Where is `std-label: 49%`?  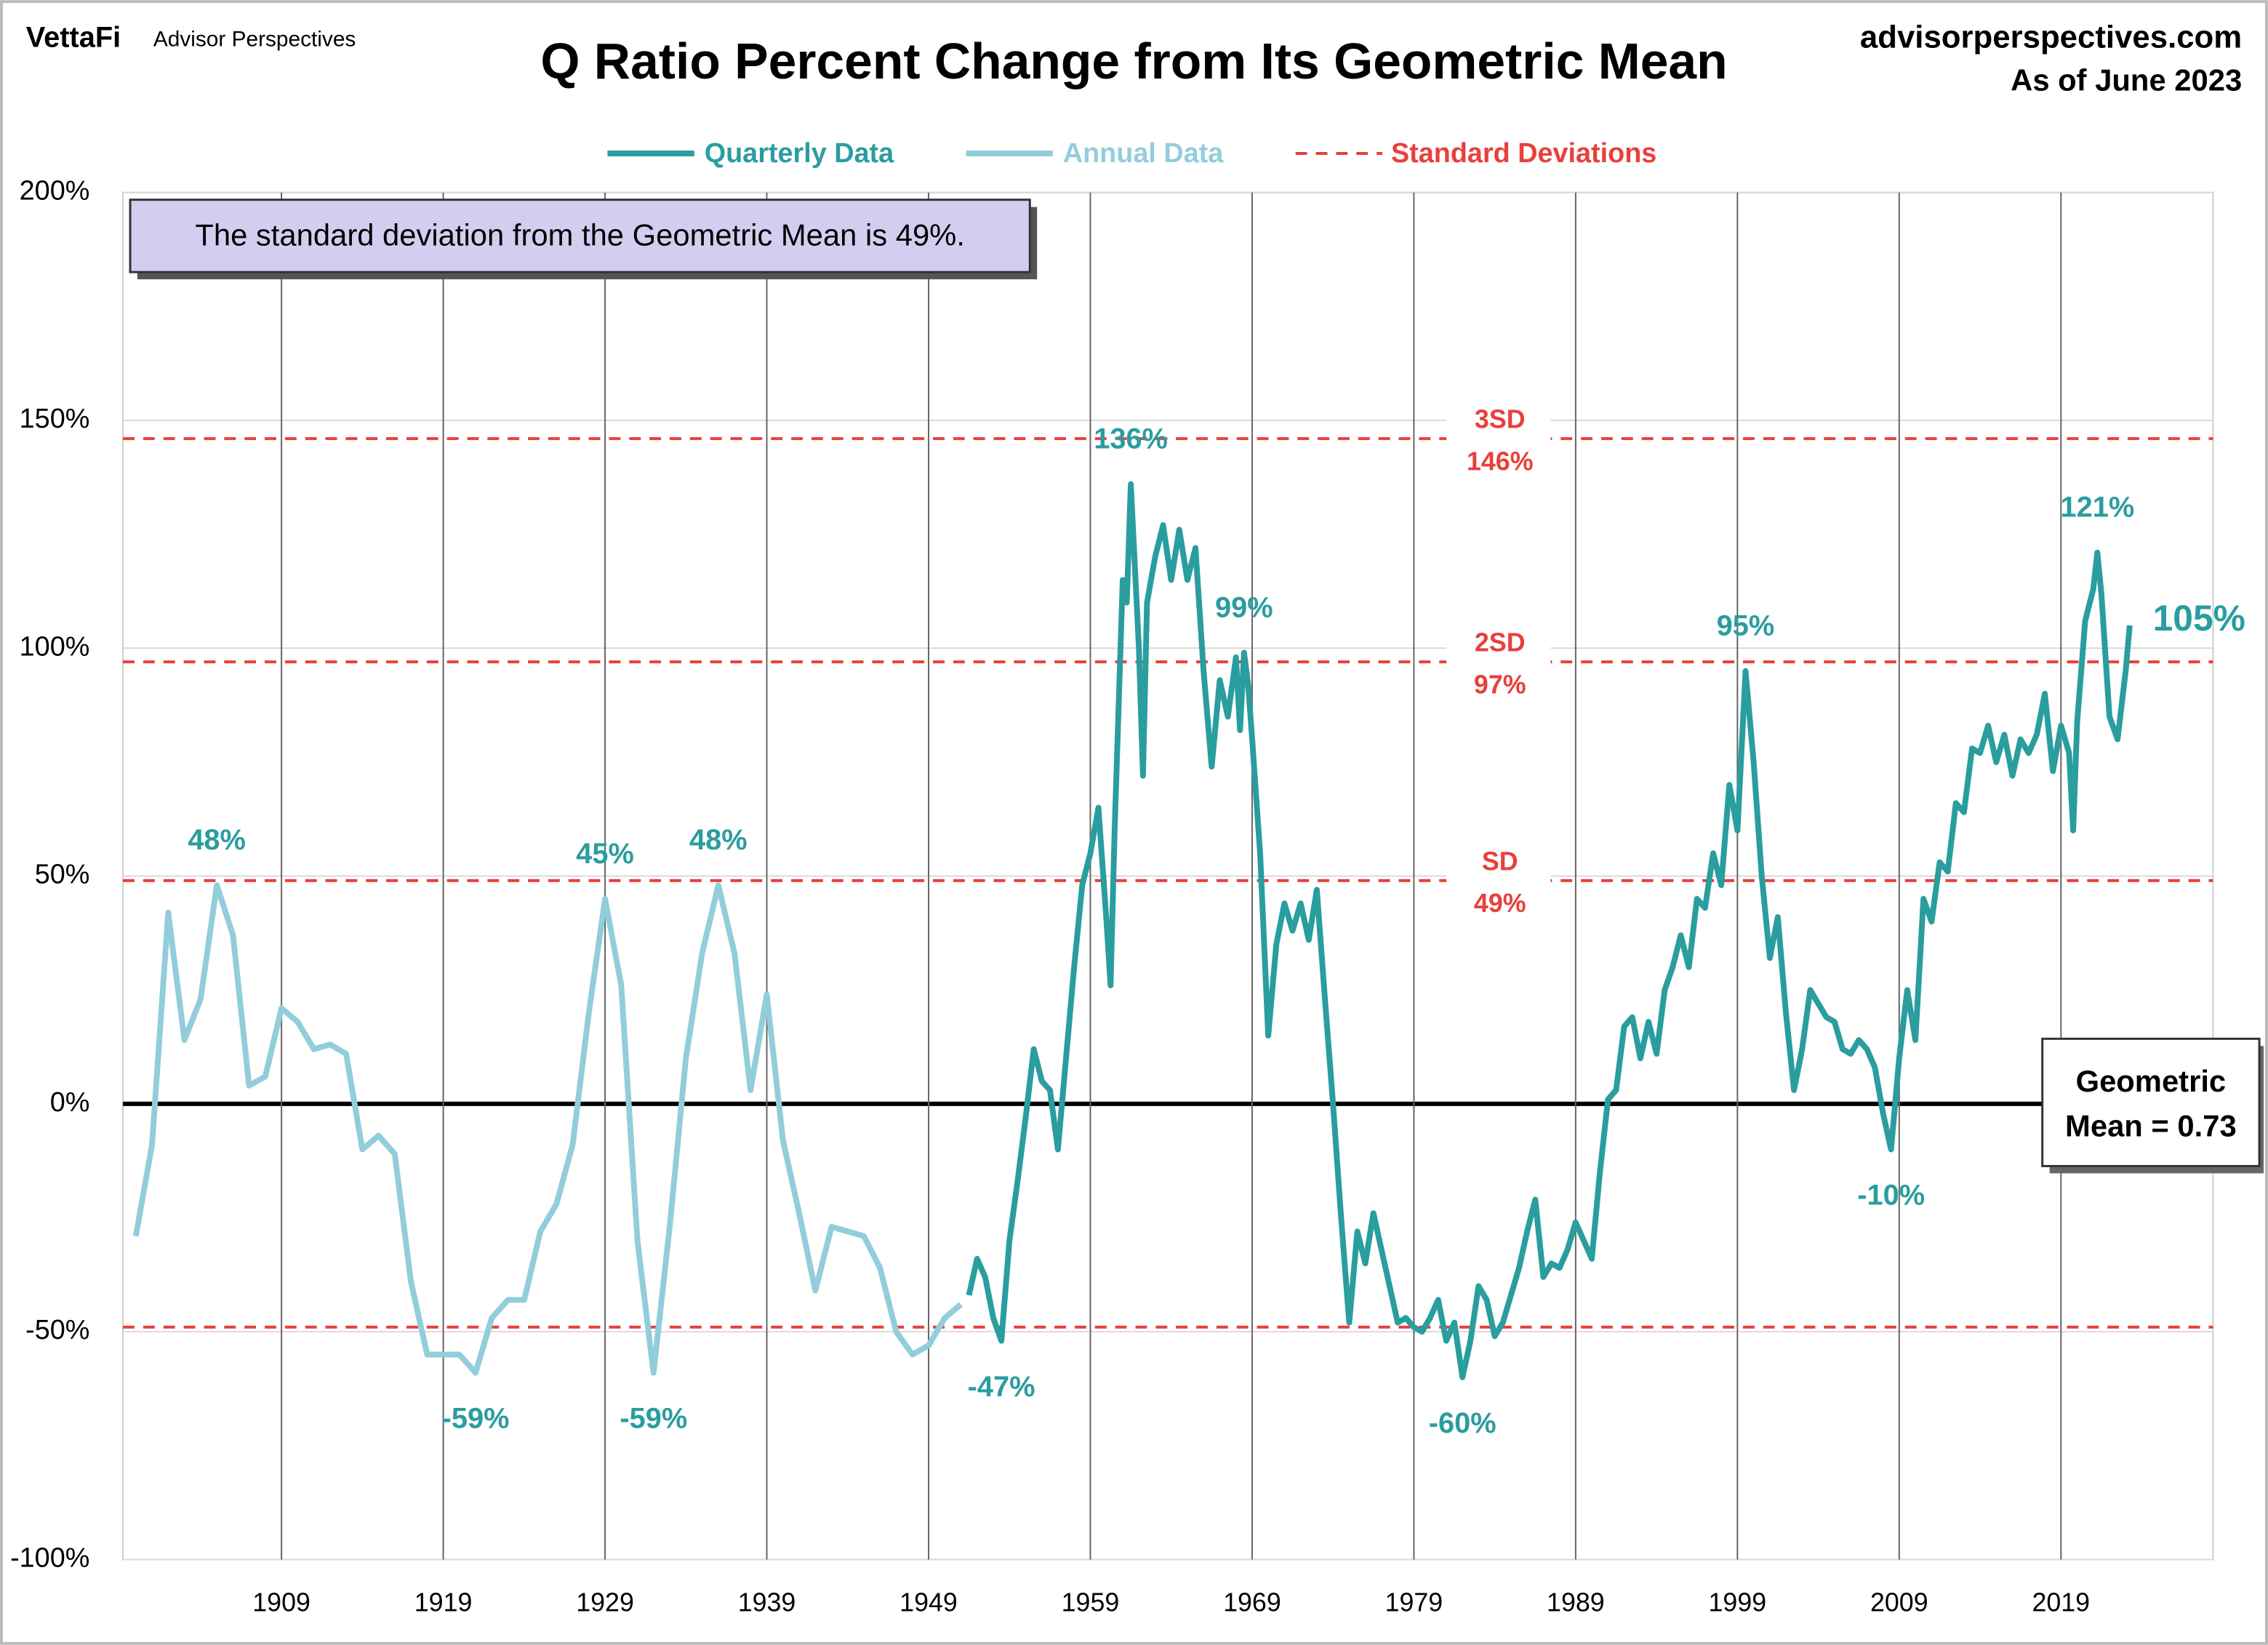 std-label: 49% is located at coordinates (1500, 903).